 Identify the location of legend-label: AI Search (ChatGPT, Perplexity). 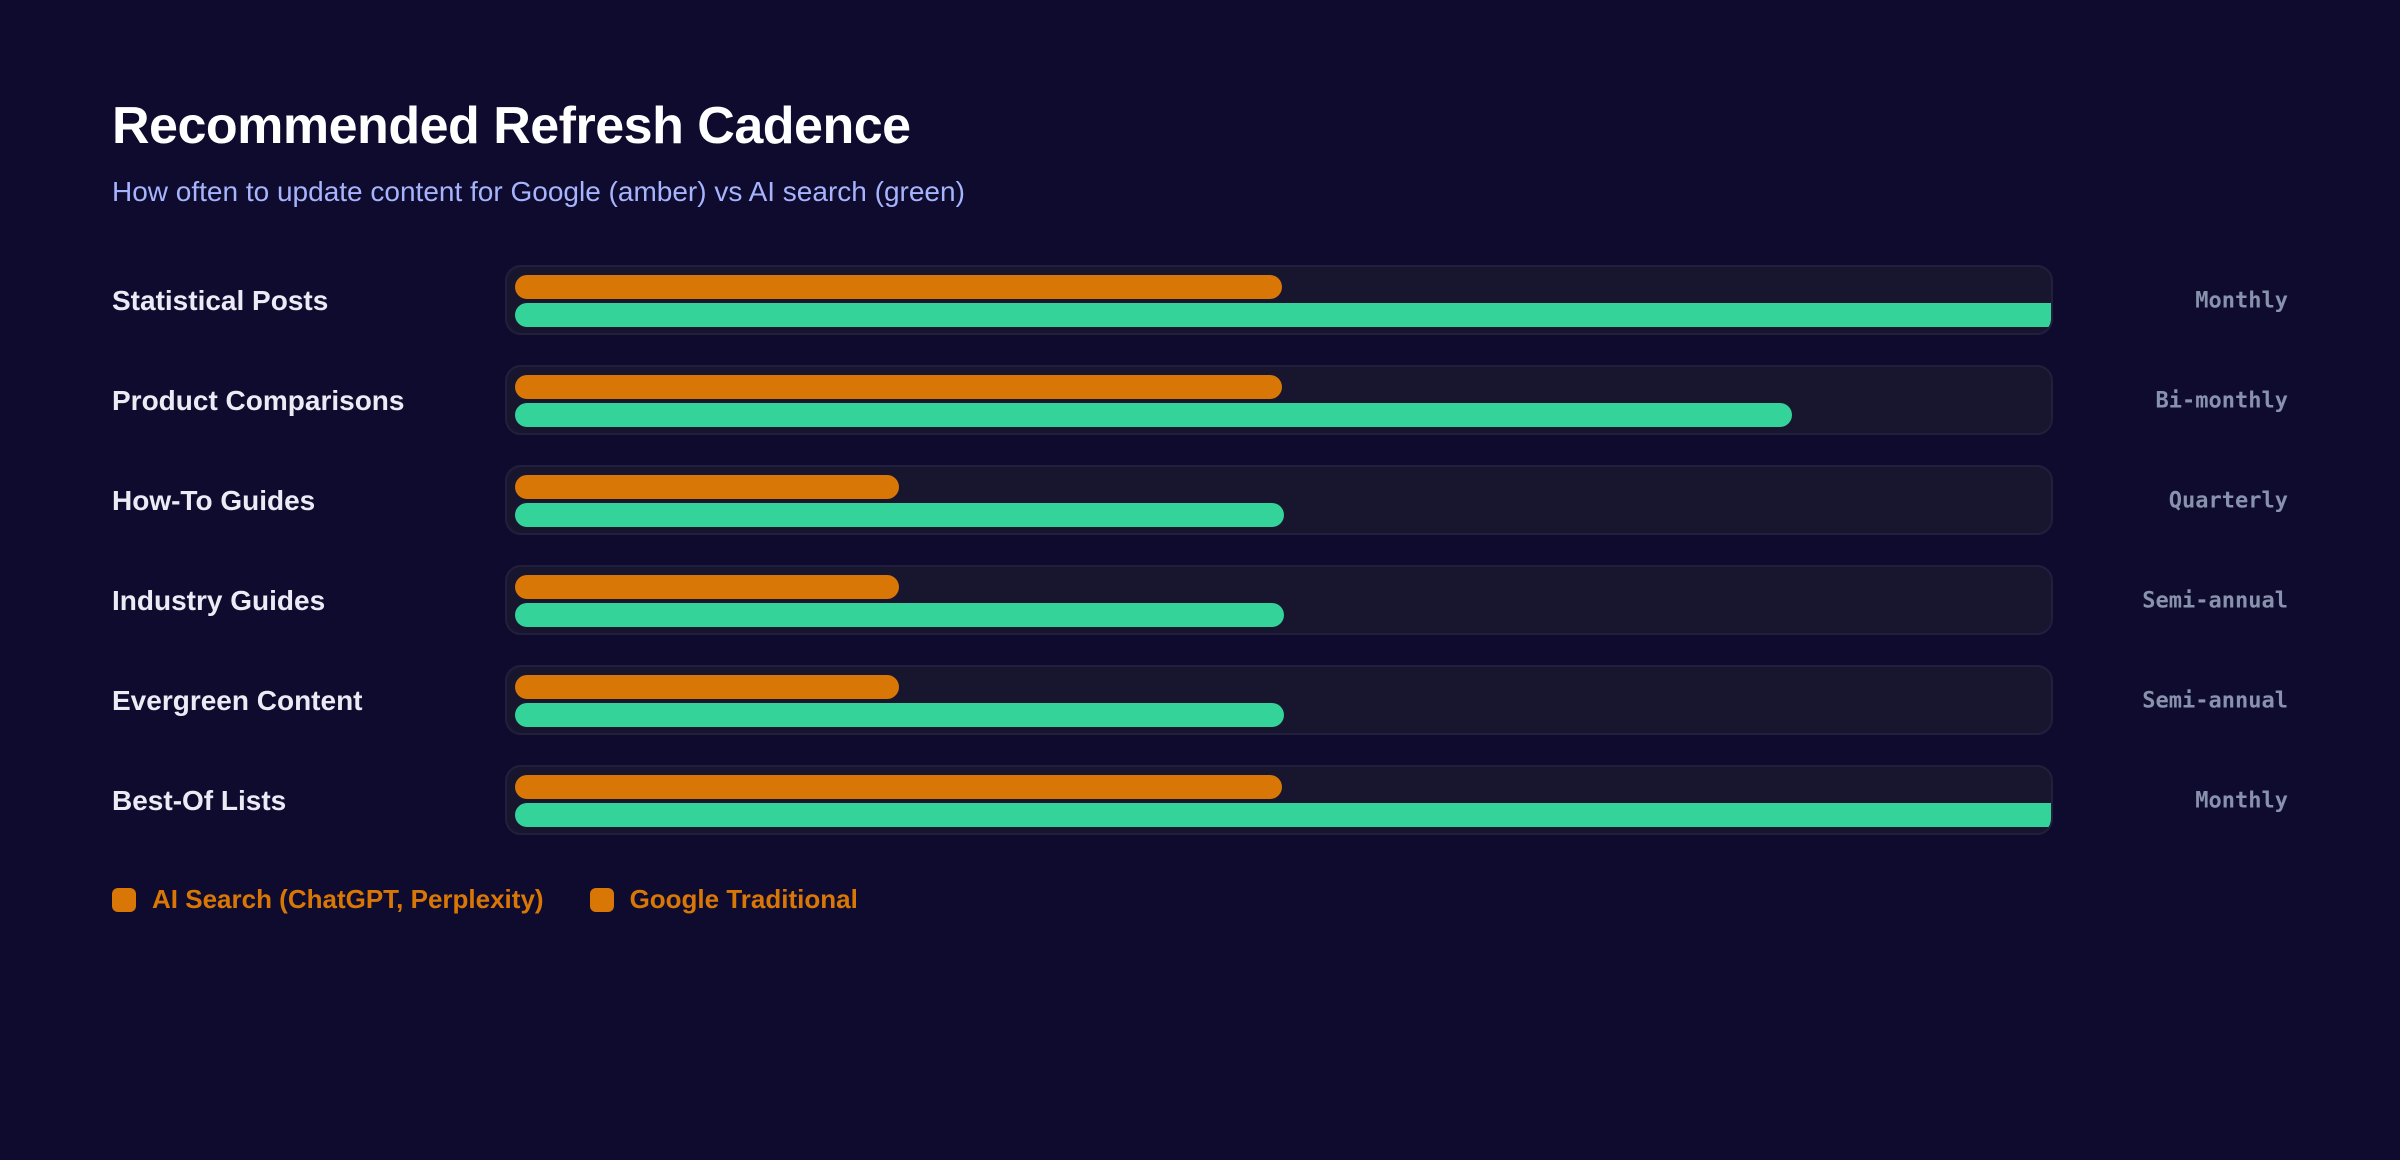
(348, 899).